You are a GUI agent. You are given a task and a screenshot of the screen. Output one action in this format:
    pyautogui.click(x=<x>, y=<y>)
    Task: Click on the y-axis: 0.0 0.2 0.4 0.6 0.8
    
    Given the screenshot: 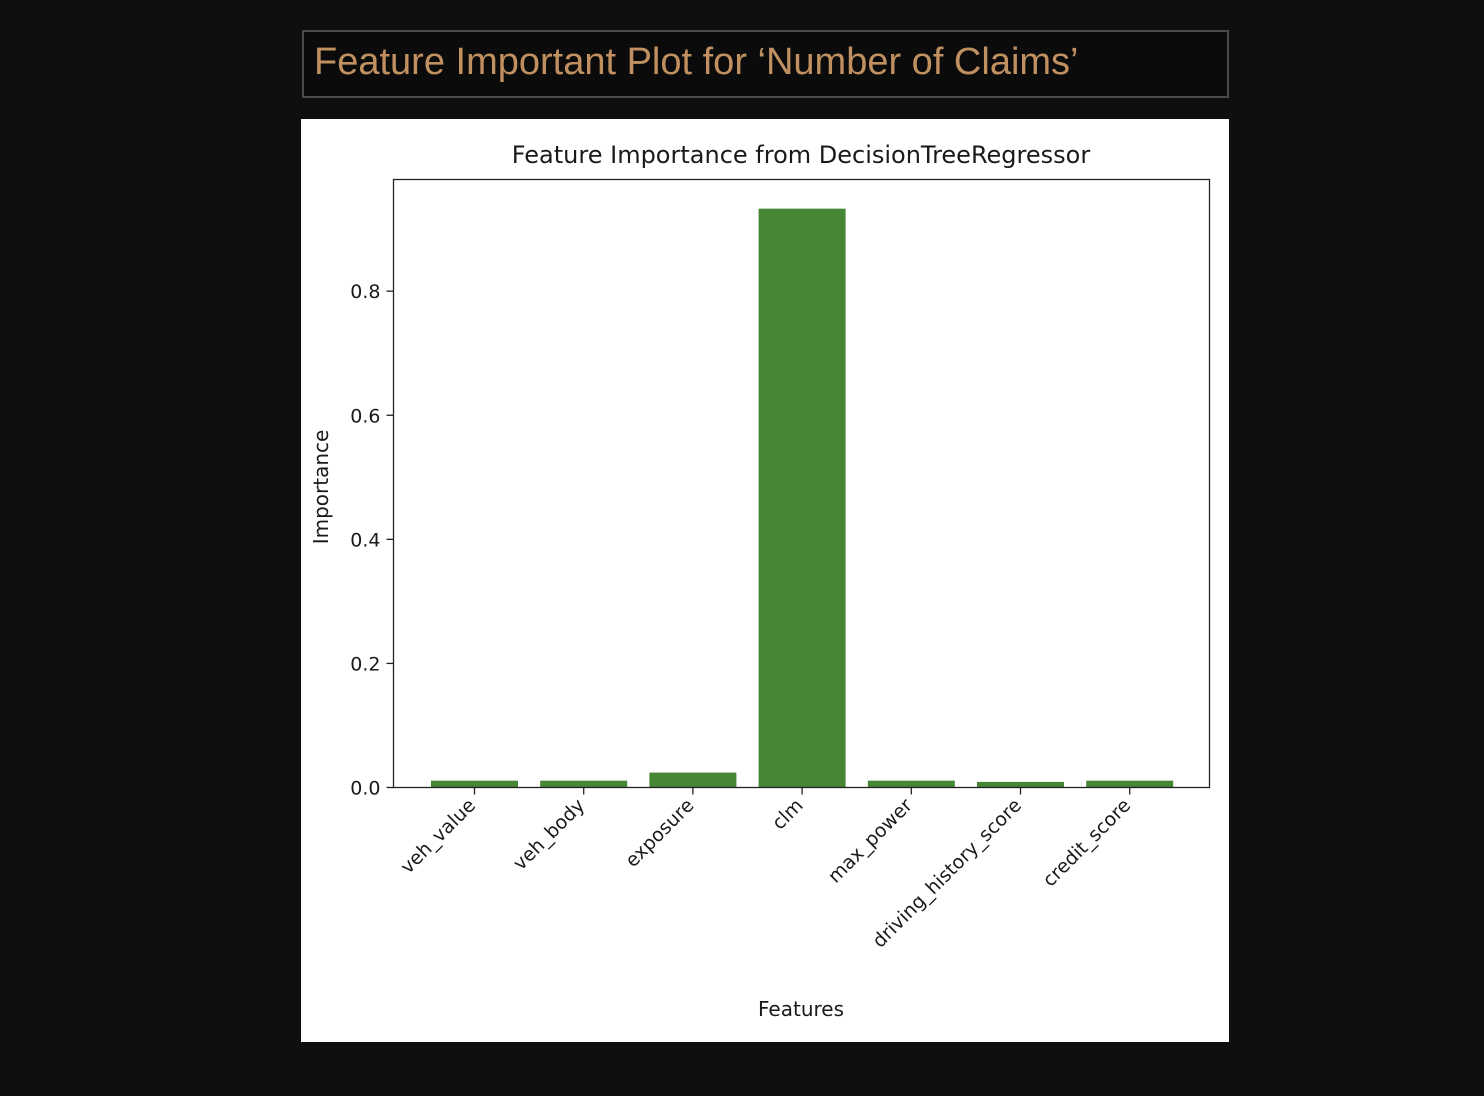 What is the action you would take?
    pyautogui.click(x=372, y=540)
    